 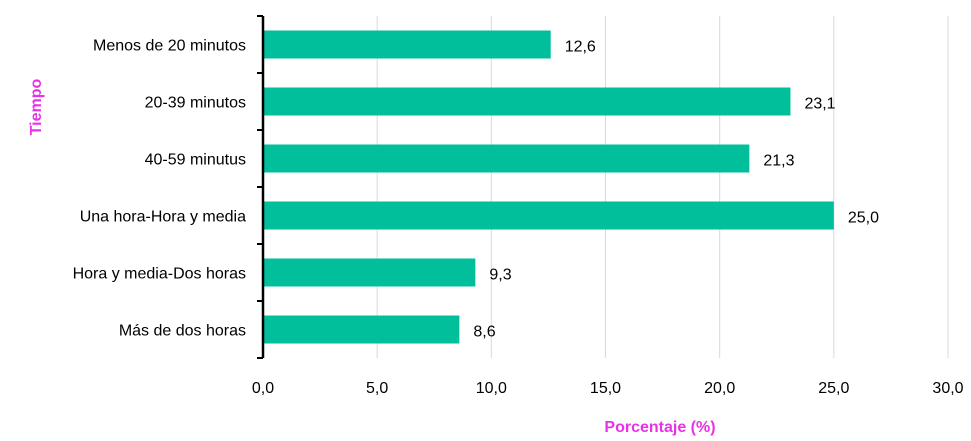 I want to click on category-label: Hora y media-Dos horas, so click(x=159, y=274).